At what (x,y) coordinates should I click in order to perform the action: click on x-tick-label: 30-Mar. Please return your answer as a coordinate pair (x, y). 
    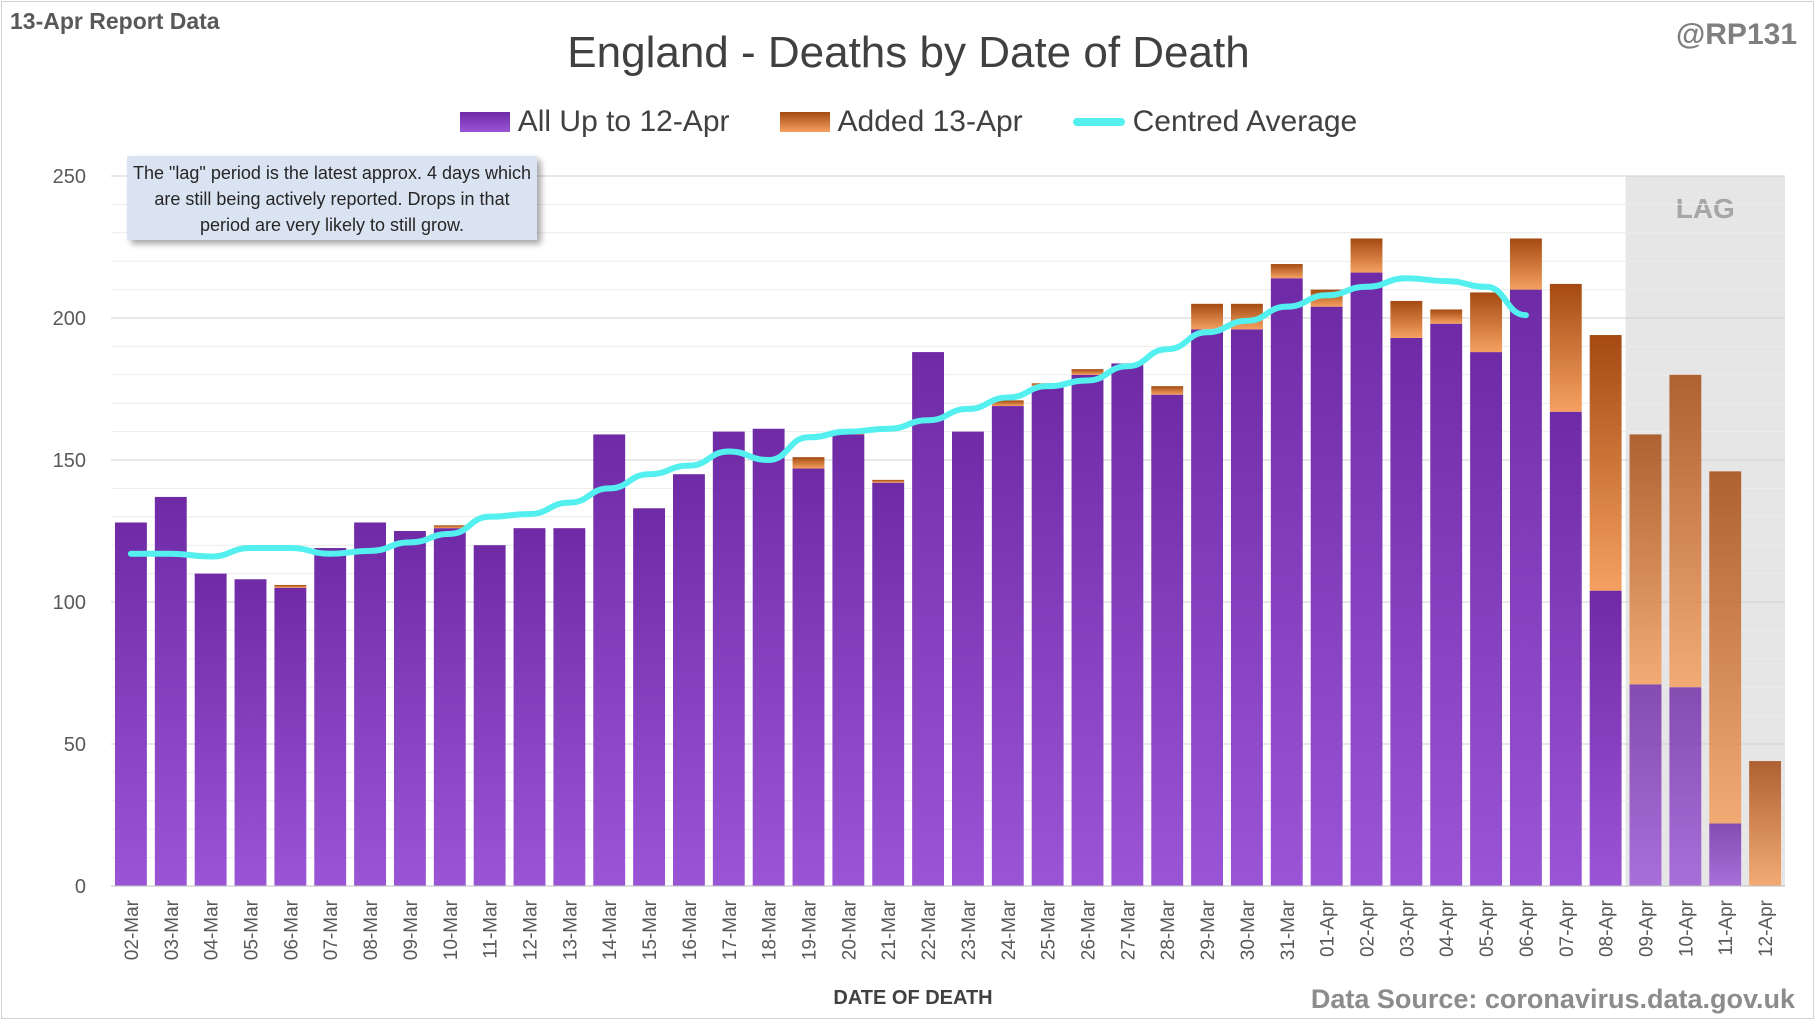
    Looking at the image, I should click on (1248, 929).